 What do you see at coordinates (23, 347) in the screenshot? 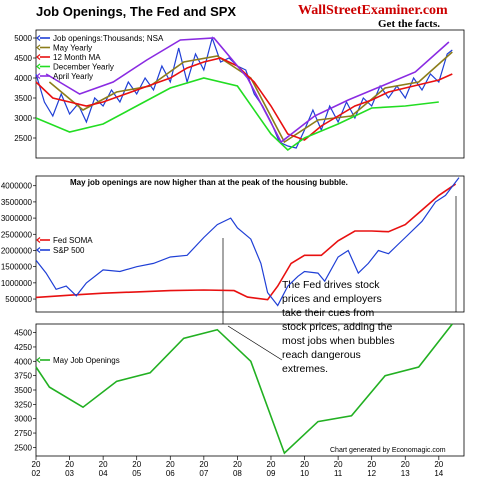
I see `y-tick-label: 4250` at bounding box center [23, 347].